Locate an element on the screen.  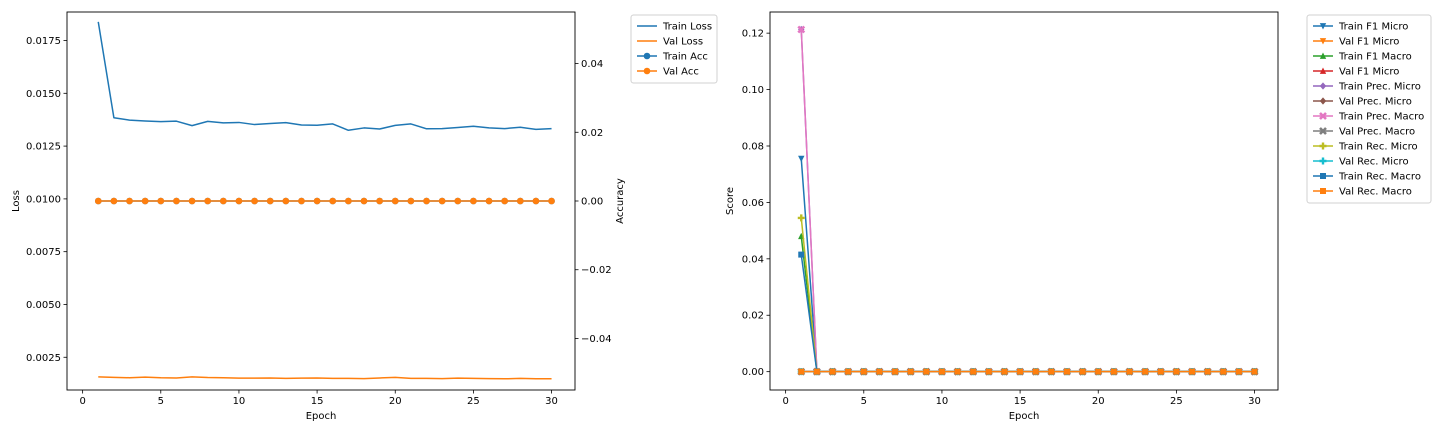
loss-series-val-loss is located at coordinates (325, 378).